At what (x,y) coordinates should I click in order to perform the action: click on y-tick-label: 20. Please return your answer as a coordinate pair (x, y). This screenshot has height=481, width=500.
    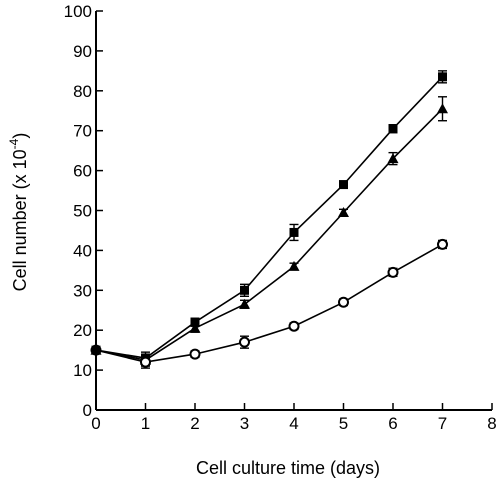
    Looking at the image, I should click on (82, 330).